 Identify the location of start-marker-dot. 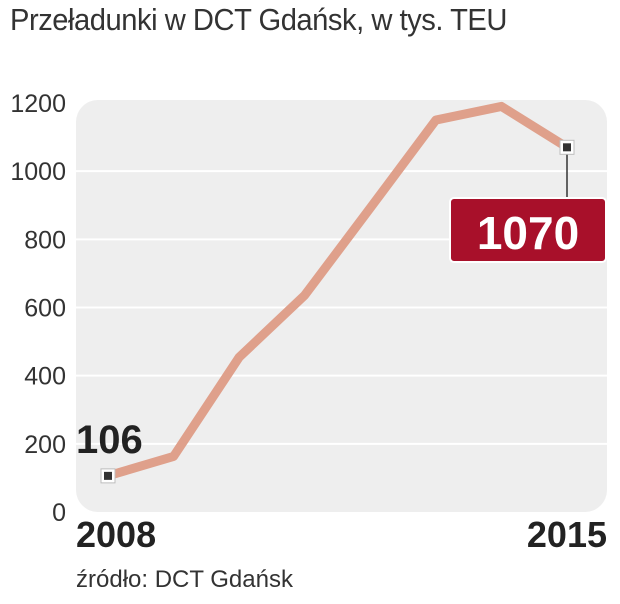
(108, 475).